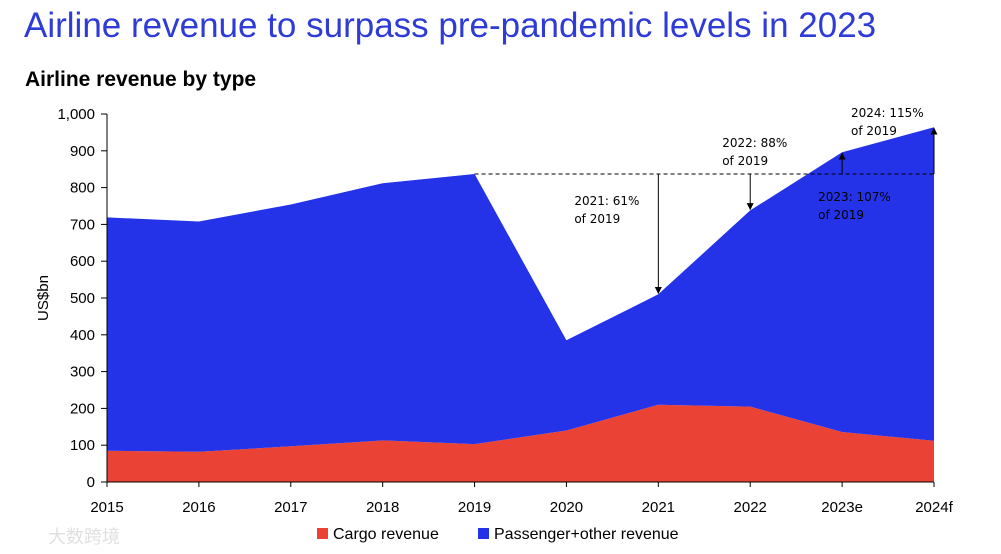 This screenshot has width=1001, height=554. What do you see at coordinates (750, 507) in the screenshot?
I see `x-tick-label: 2022` at bounding box center [750, 507].